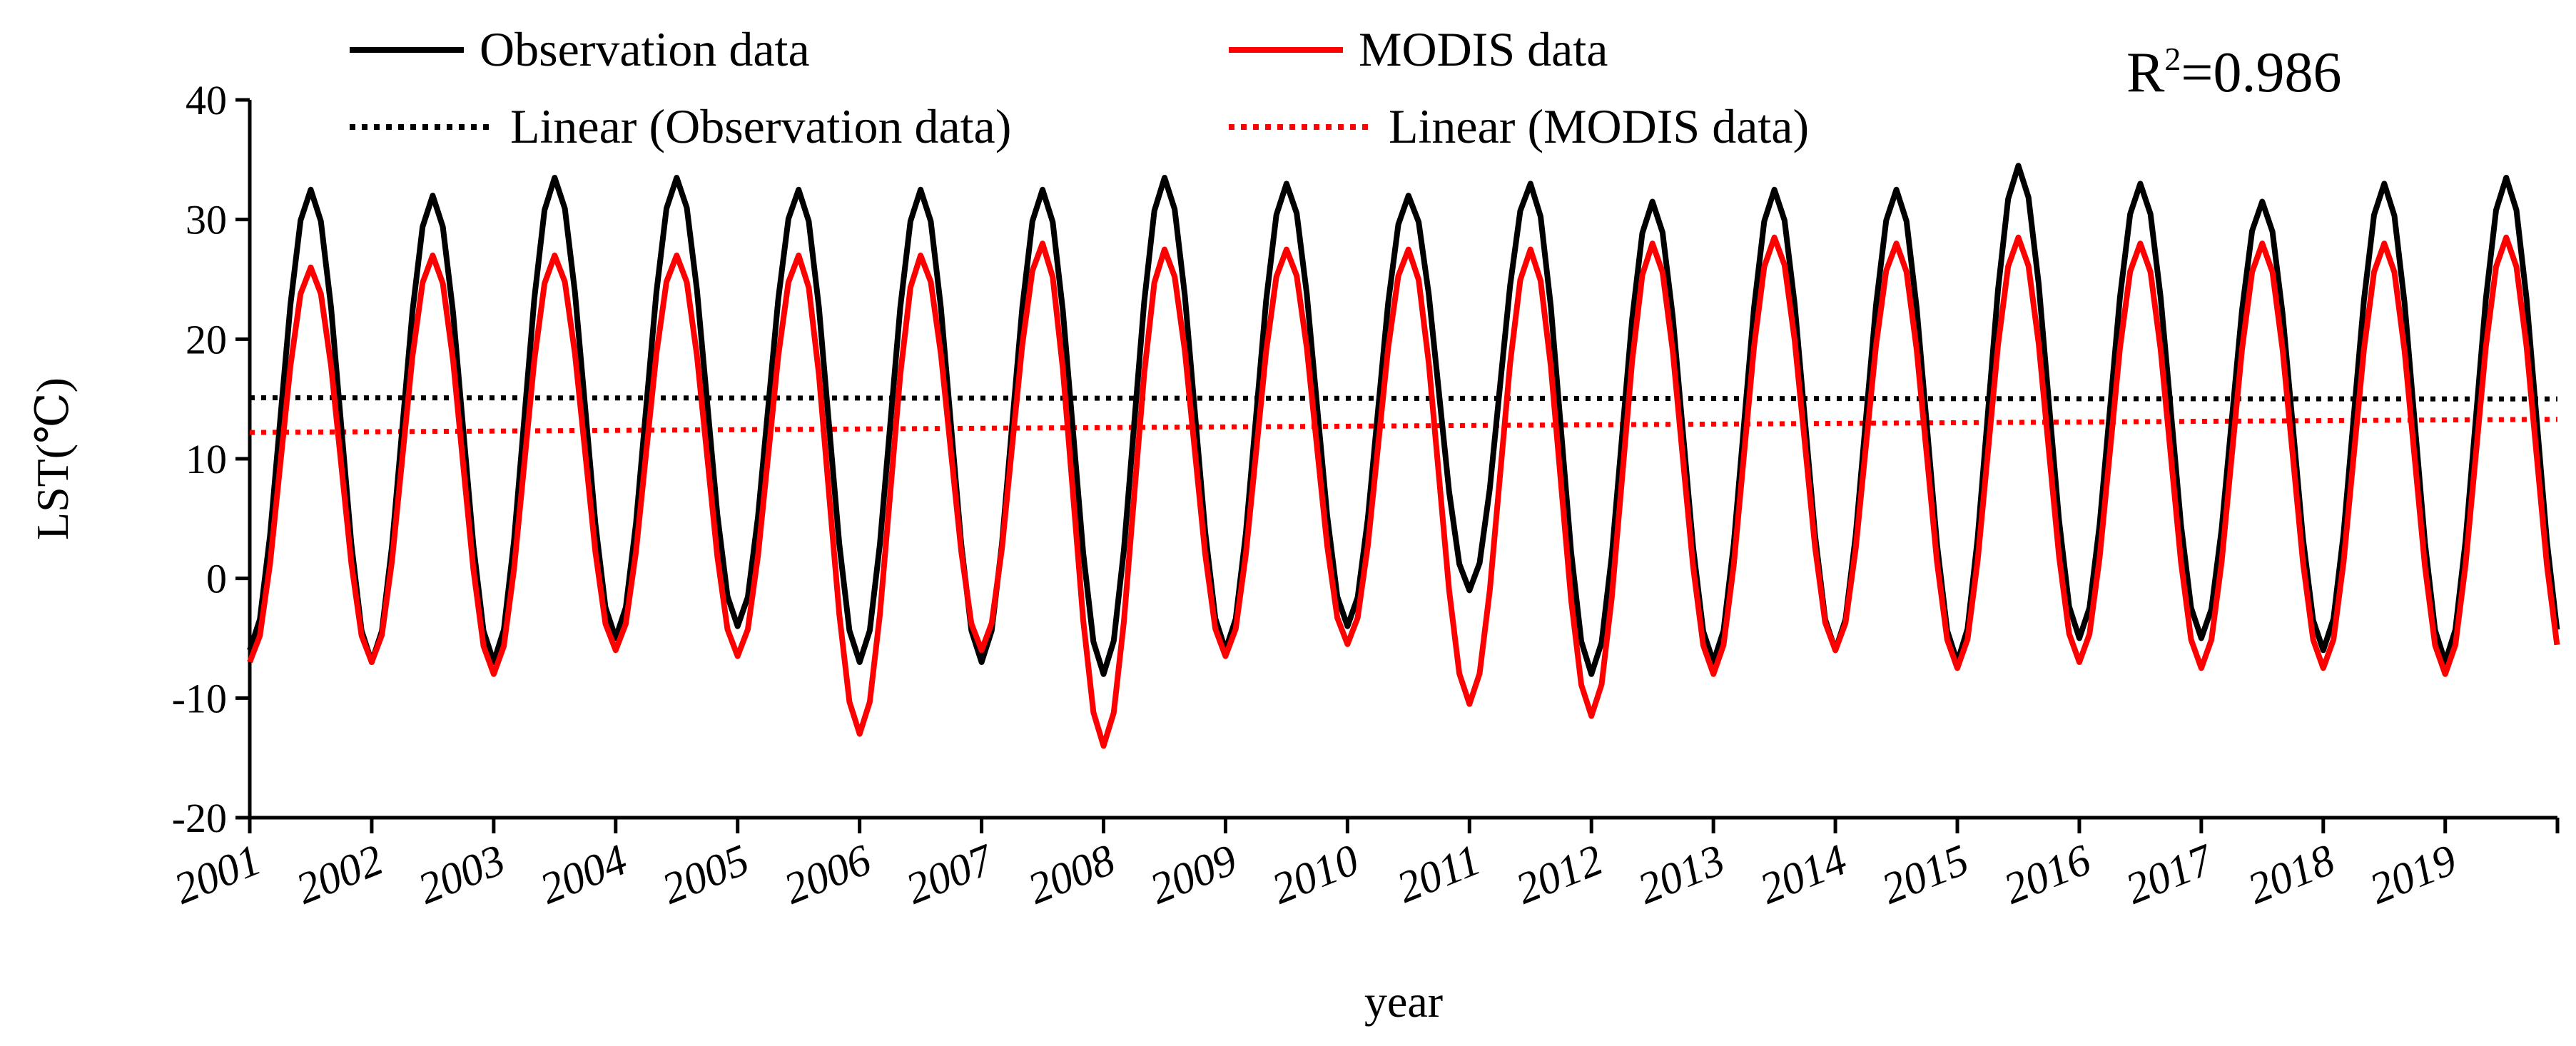 Image resolution: width=2576 pixels, height=1046 pixels. Describe the element at coordinates (218, 874) in the screenshot. I see `x-tick-label: 2001` at that location.